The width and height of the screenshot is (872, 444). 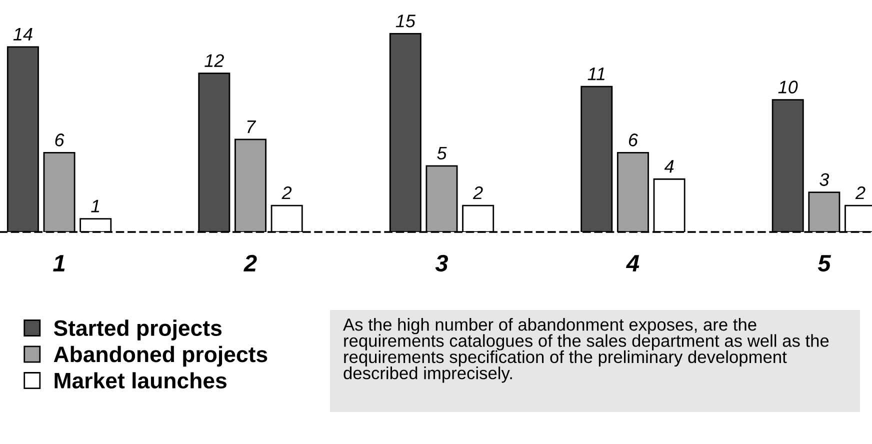 What do you see at coordinates (825, 179) in the screenshot?
I see `data-label: 3` at bounding box center [825, 179].